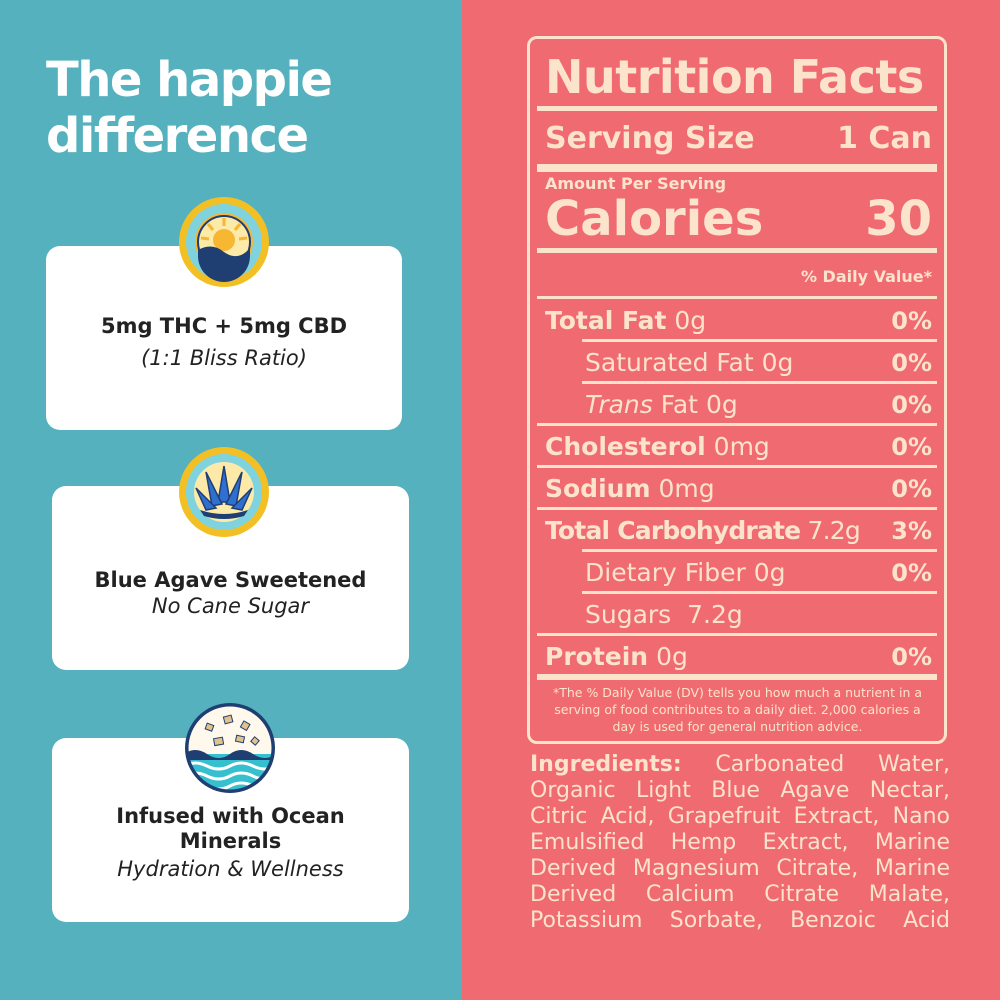 The width and height of the screenshot is (1000, 1000). Describe the element at coordinates (230, 748) in the screenshot. I see `ocean-icon` at that location.